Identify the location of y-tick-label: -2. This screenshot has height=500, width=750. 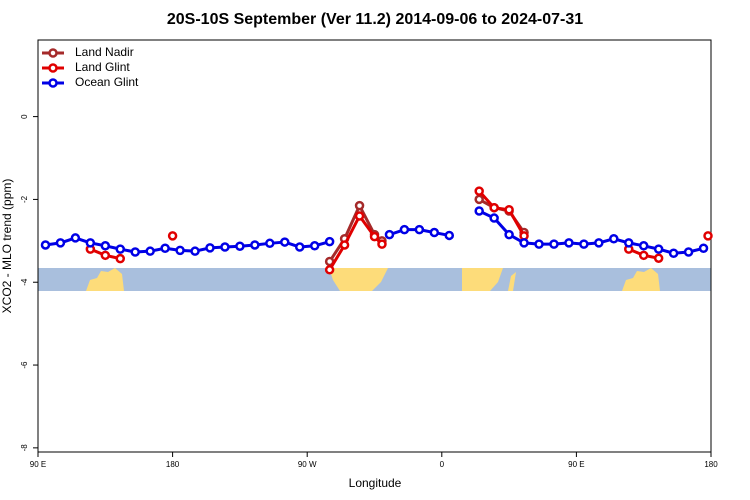
(24, 199).